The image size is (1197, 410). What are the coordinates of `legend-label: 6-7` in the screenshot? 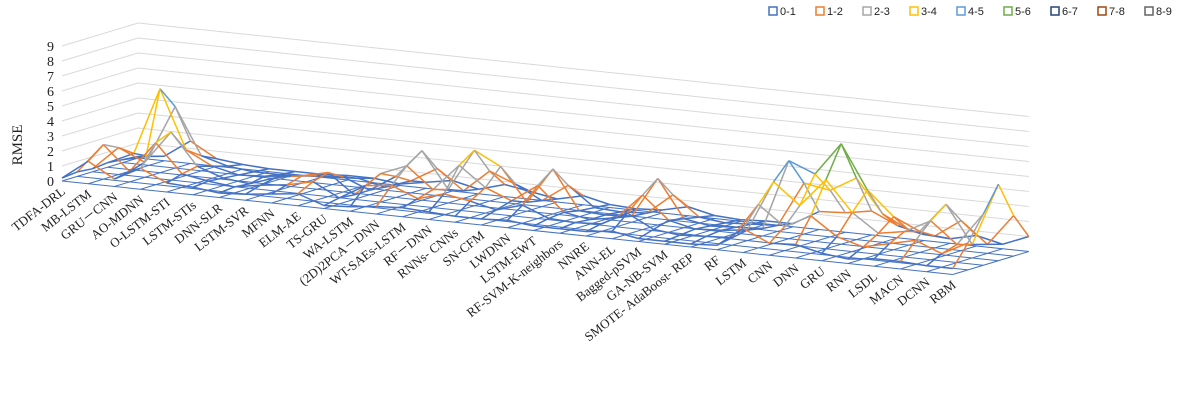 It's located at (1070, 12).